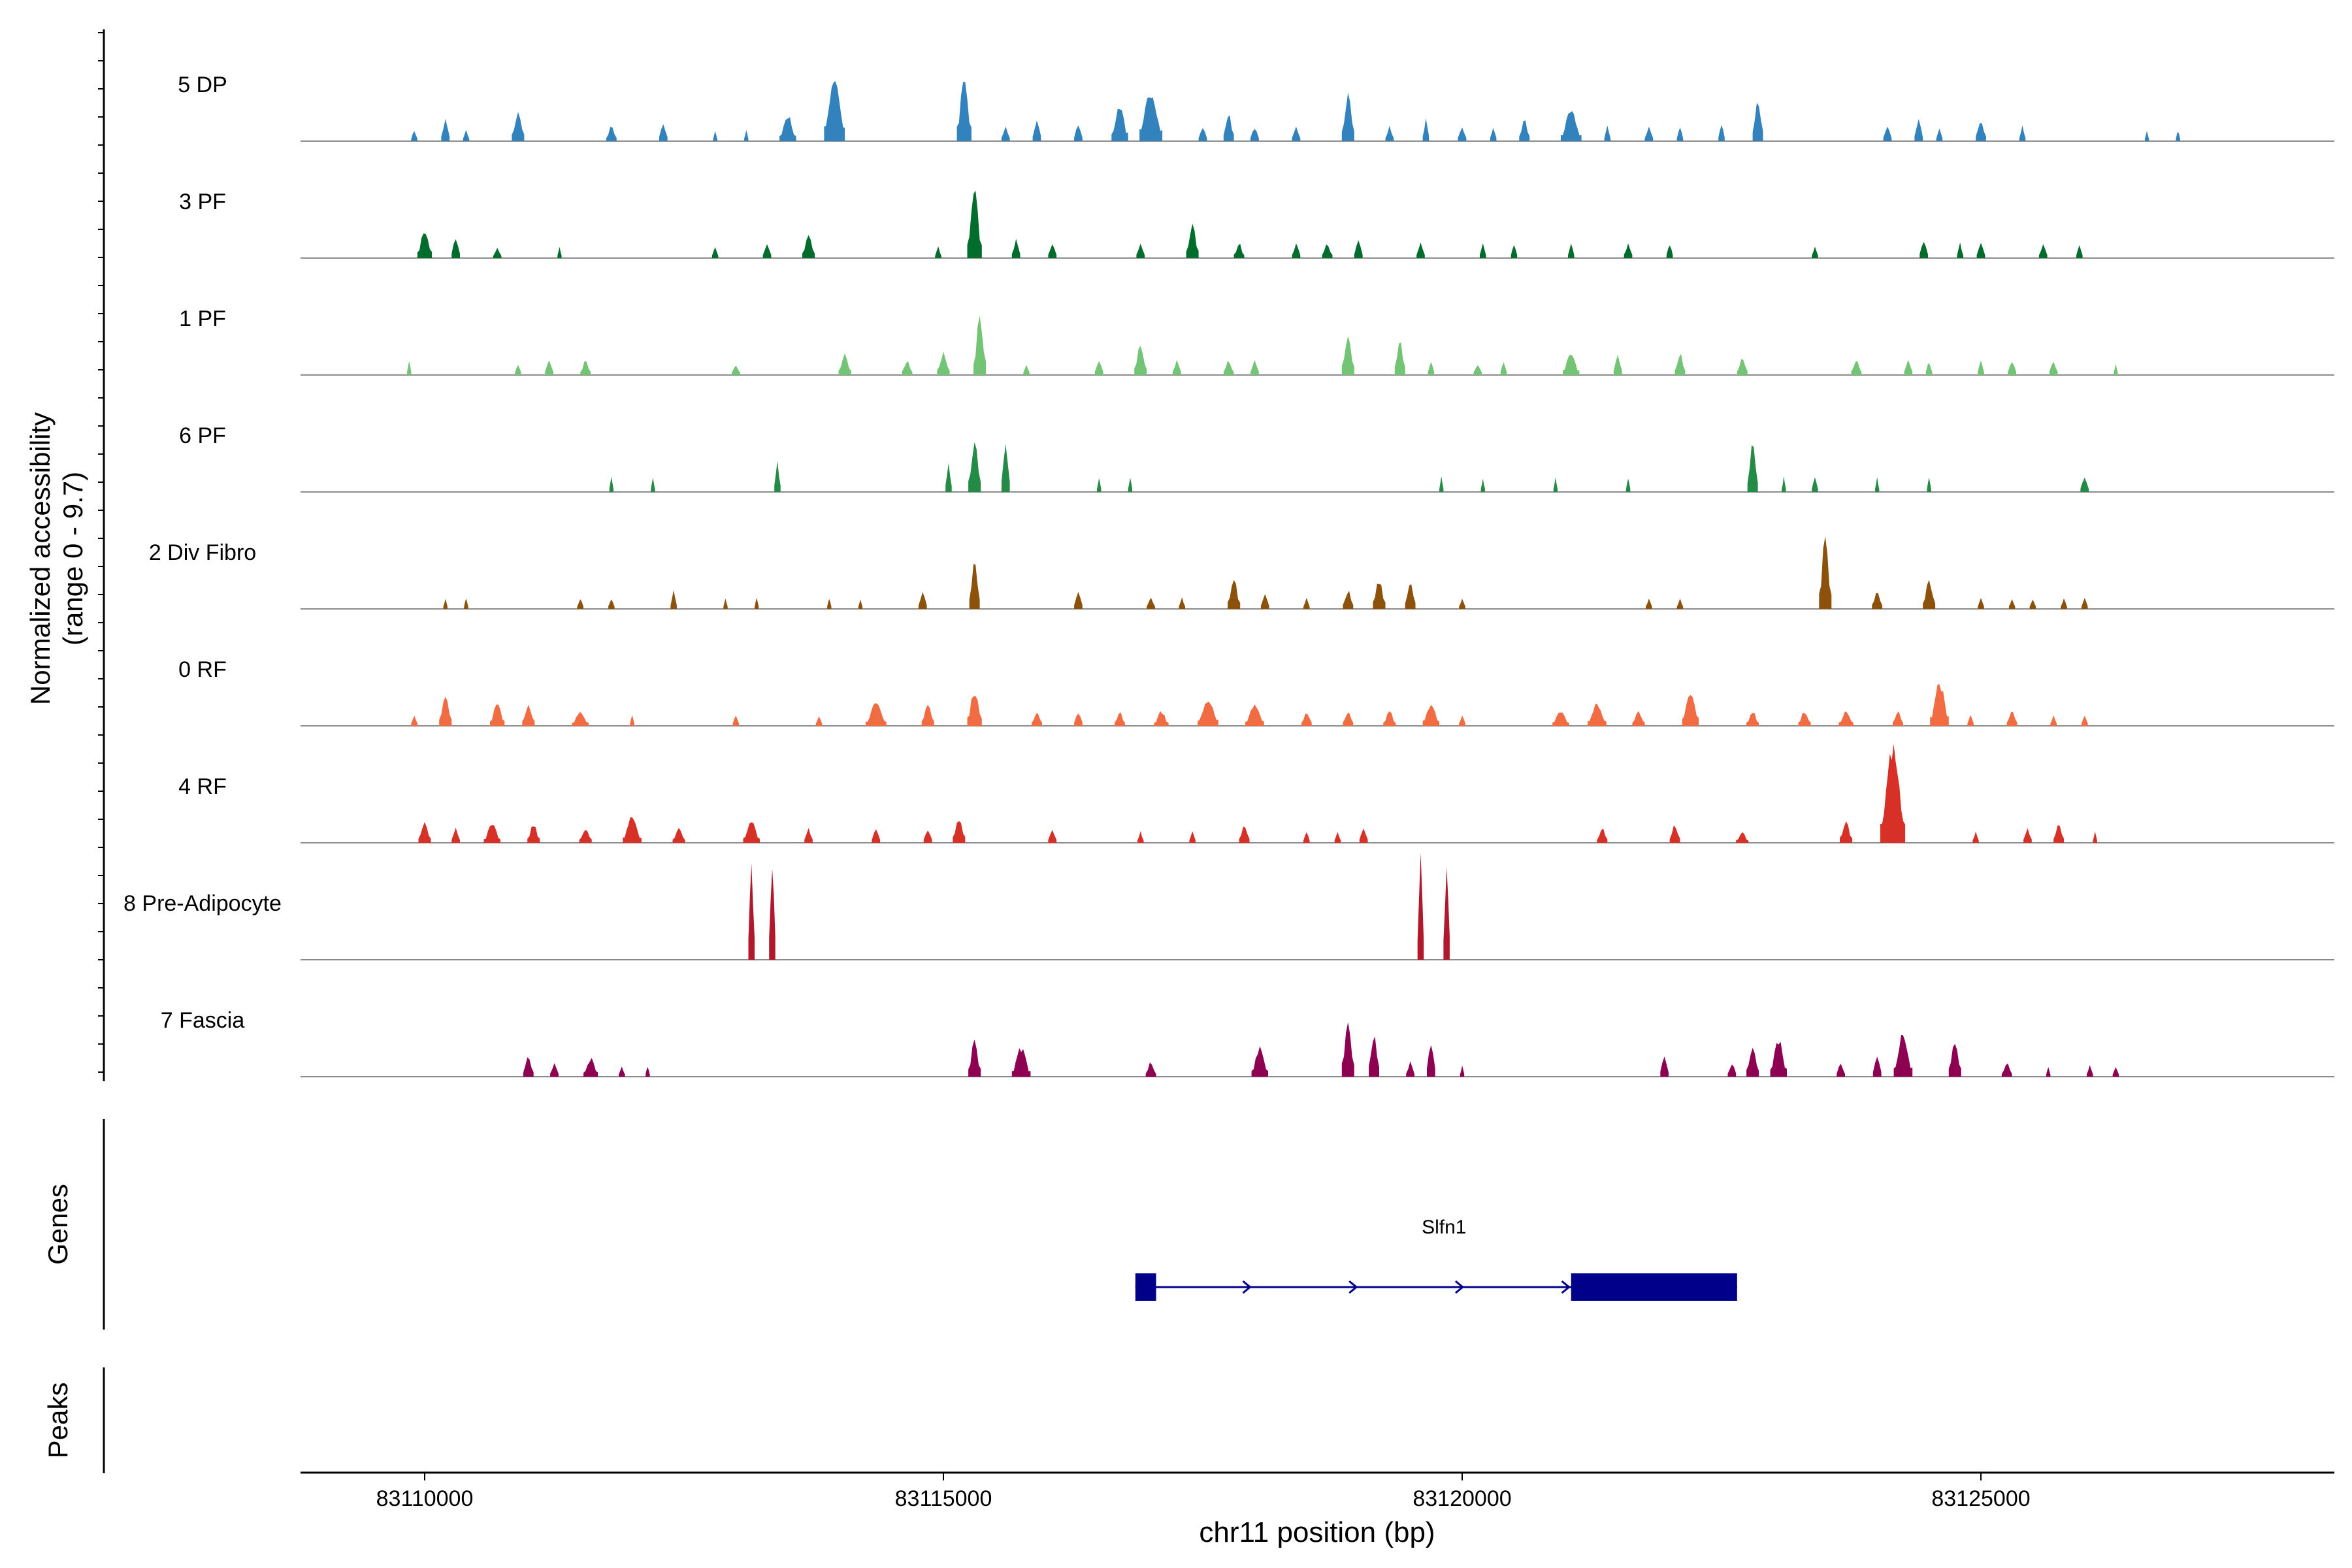 The image size is (2352, 1568). What do you see at coordinates (1256, 107) in the screenshot?
I see `track-5-dp: 5 DP` at bounding box center [1256, 107].